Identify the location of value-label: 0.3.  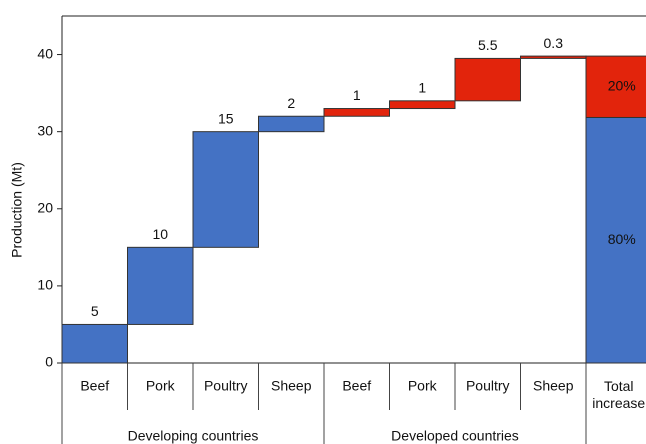
(554, 43).